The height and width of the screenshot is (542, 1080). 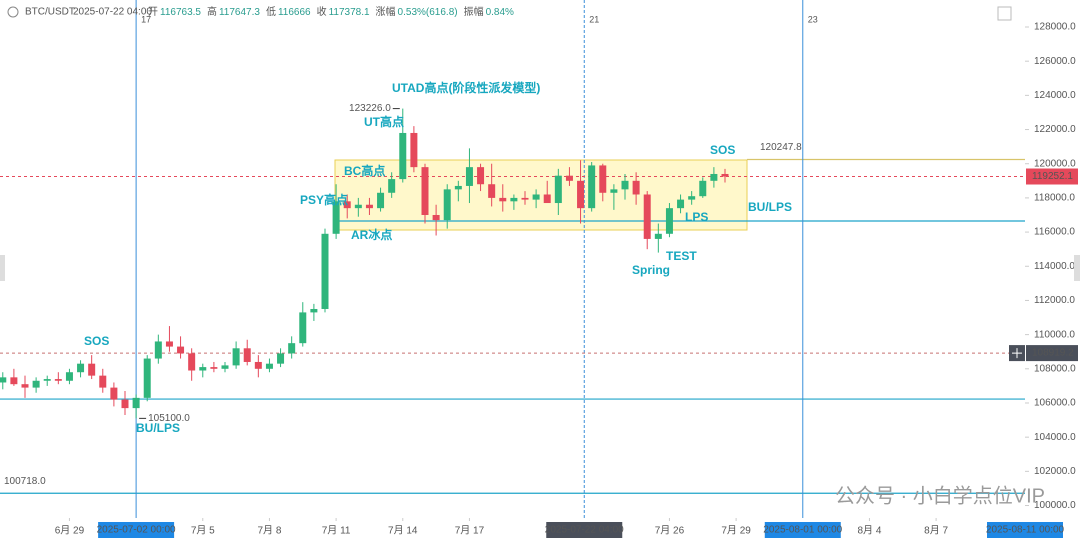 What do you see at coordinates (371, 234) in the screenshot?
I see `annotation: AR冰点` at bounding box center [371, 234].